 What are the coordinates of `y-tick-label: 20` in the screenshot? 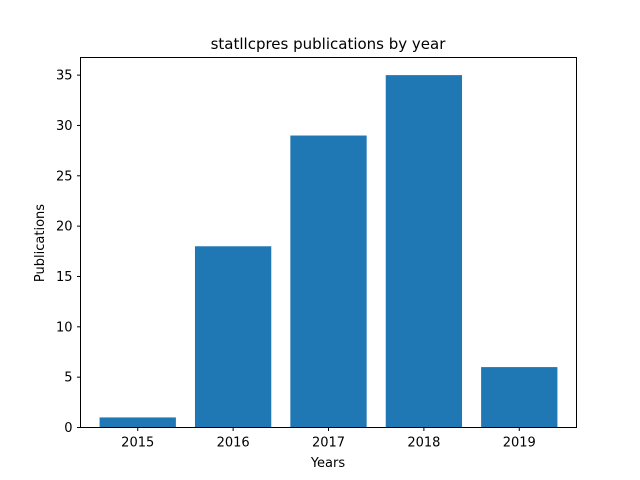 It's located at (64, 227).